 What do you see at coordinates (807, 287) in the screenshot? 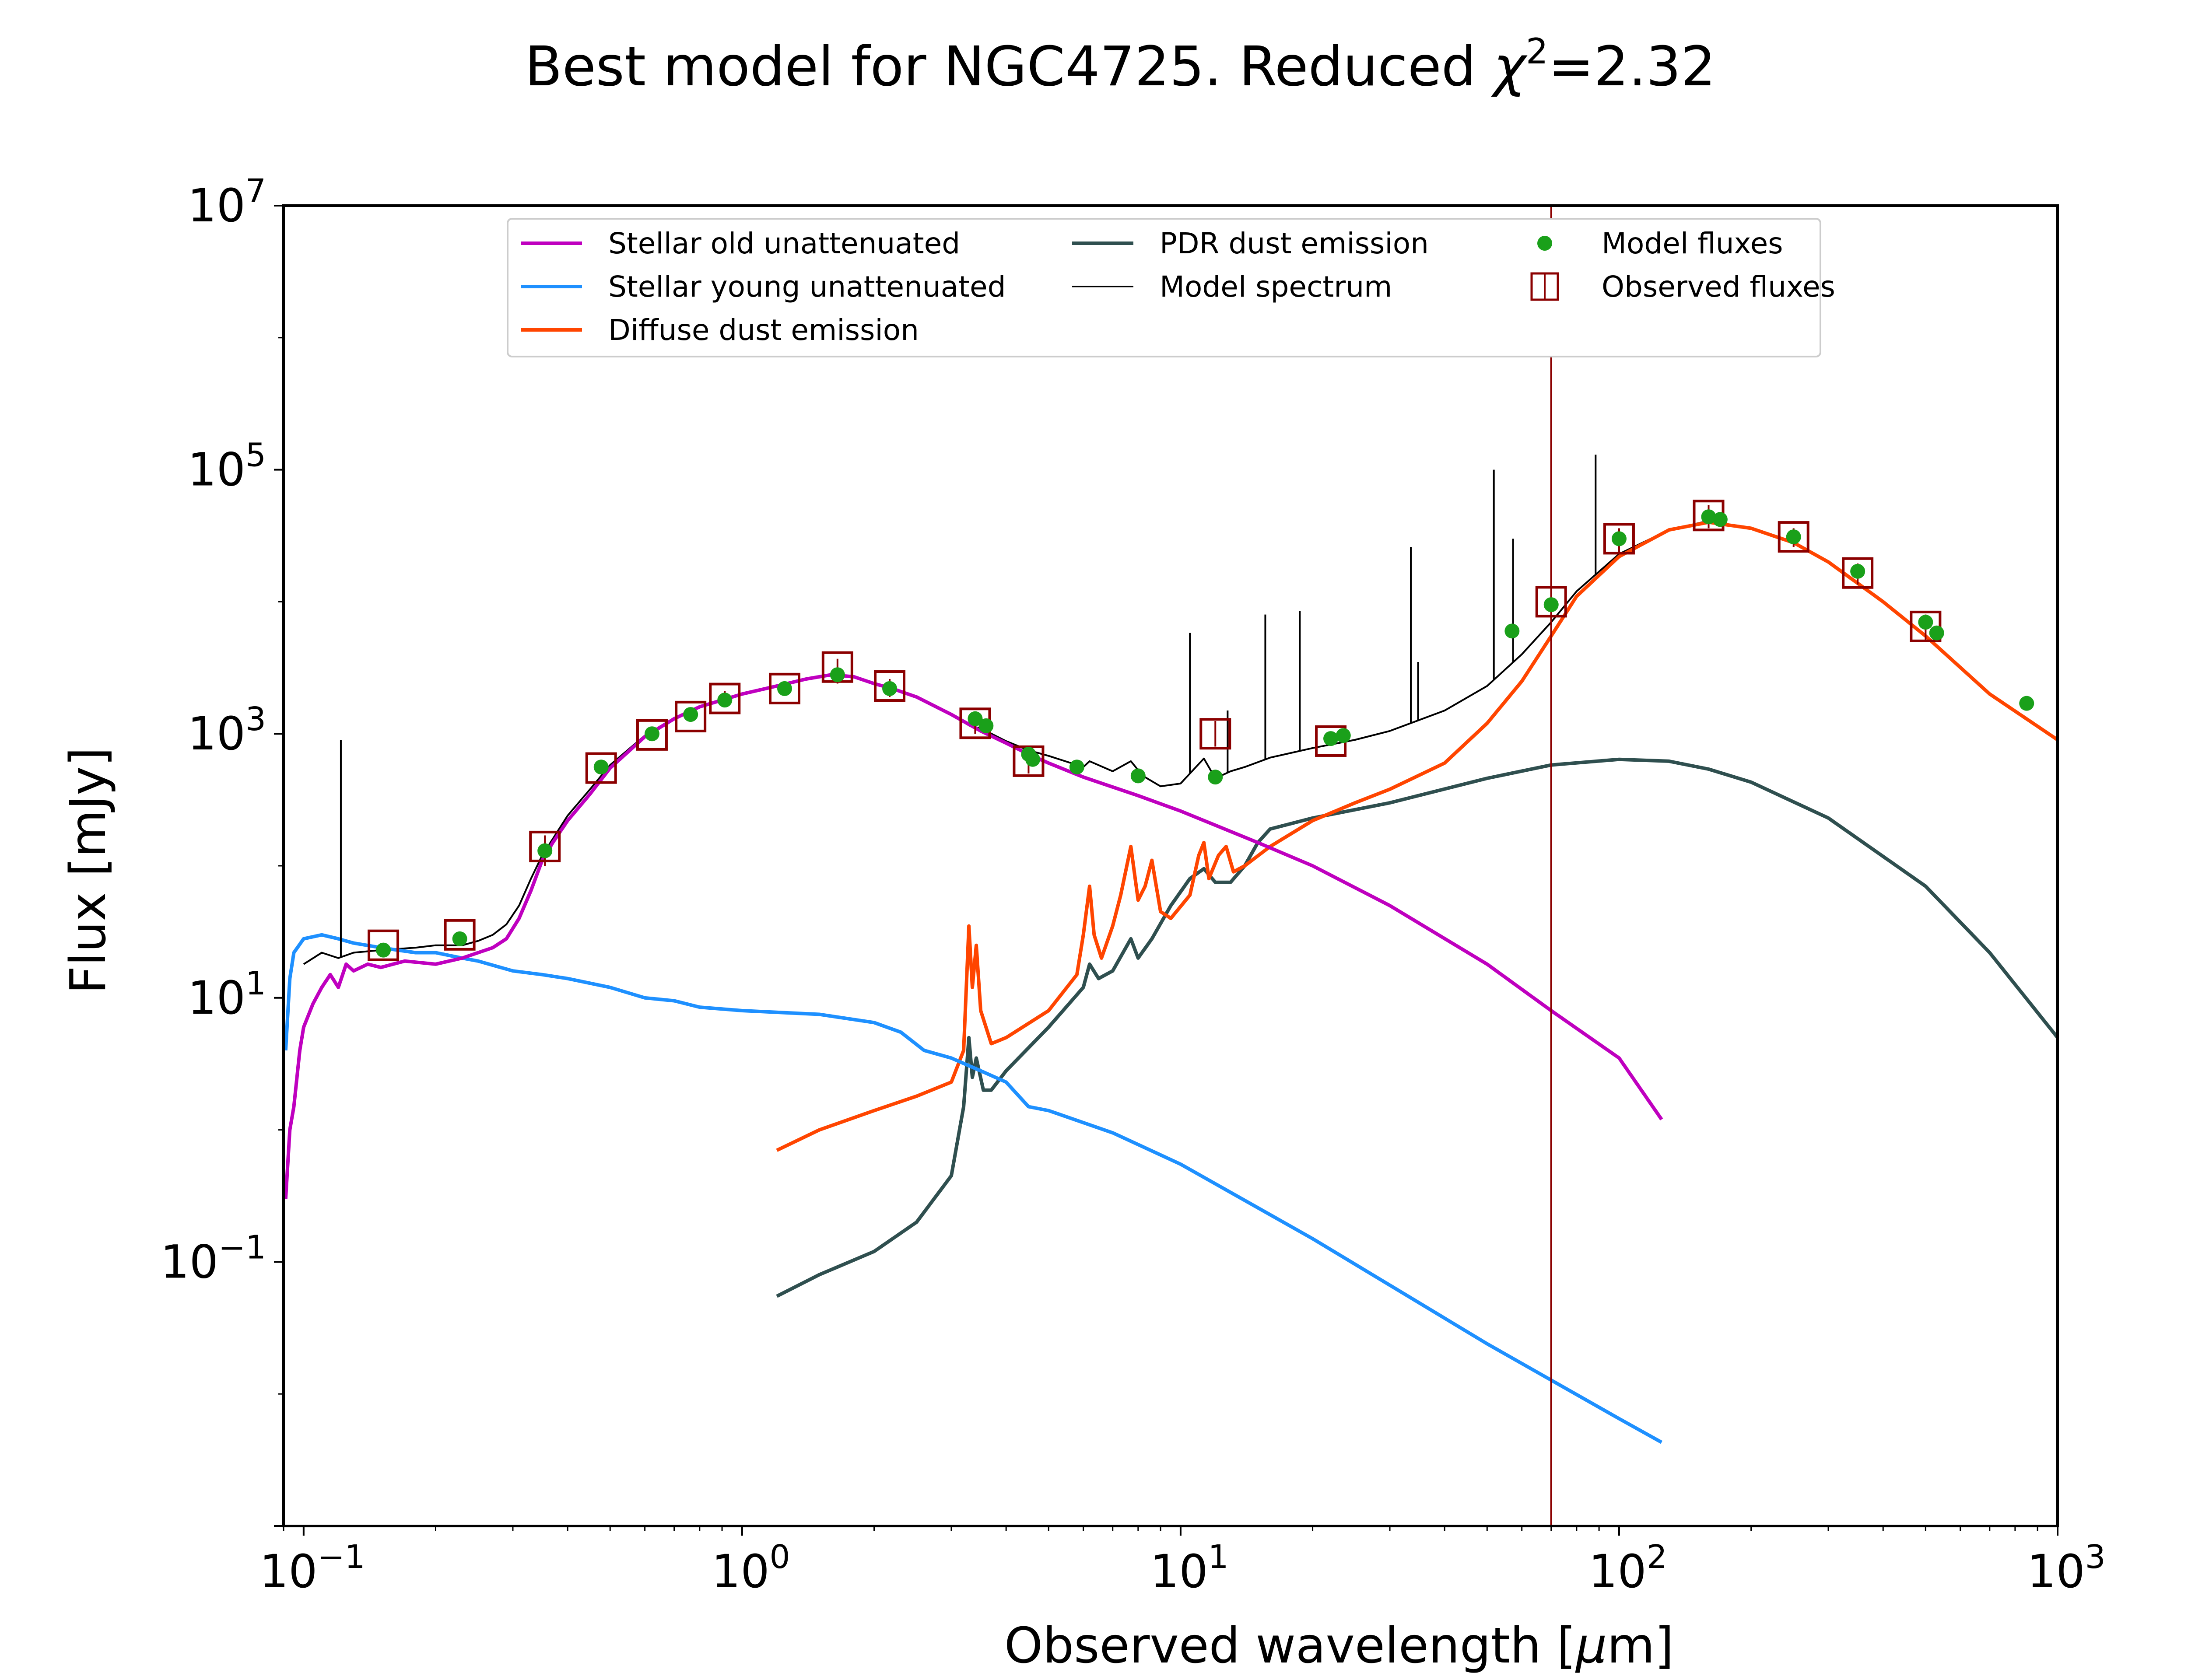
I see `legend-label-stellar-young-unattenuated: Stellar young unattenuated` at bounding box center [807, 287].